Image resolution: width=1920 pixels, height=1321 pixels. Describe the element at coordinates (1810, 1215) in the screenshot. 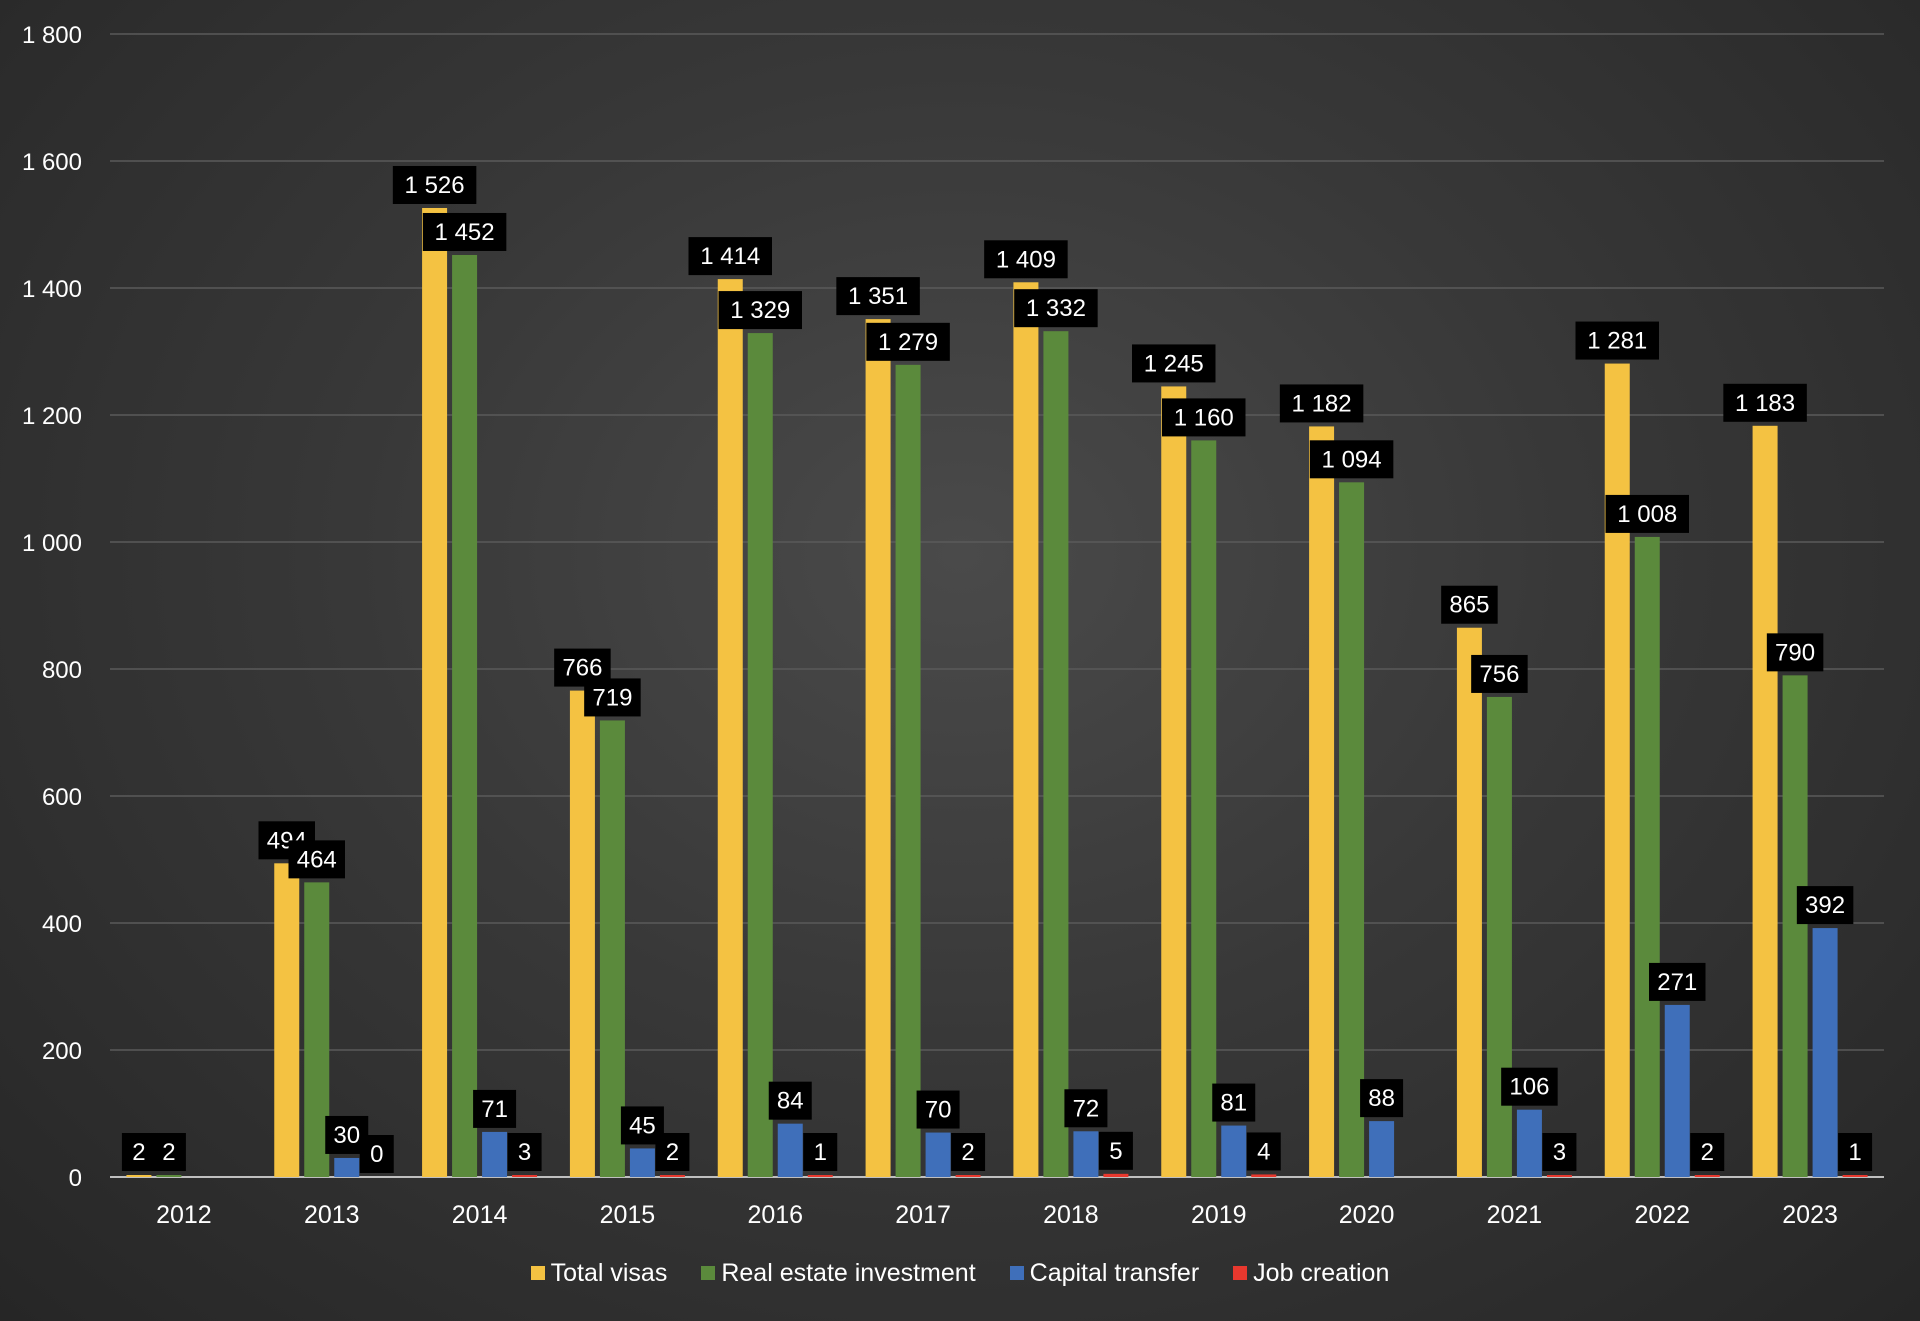

I see `x-tick-label: 2023` at that location.